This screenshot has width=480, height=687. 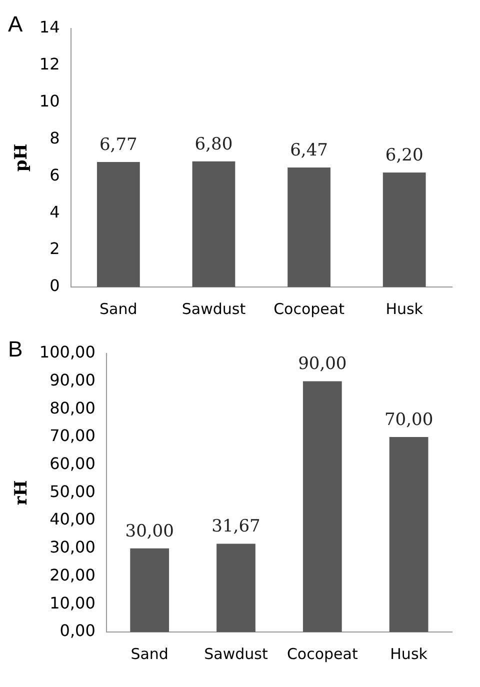 What do you see at coordinates (73, 436) in the screenshot?
I see `y-tick-label: 70,00` at bounding box center [73, 436].